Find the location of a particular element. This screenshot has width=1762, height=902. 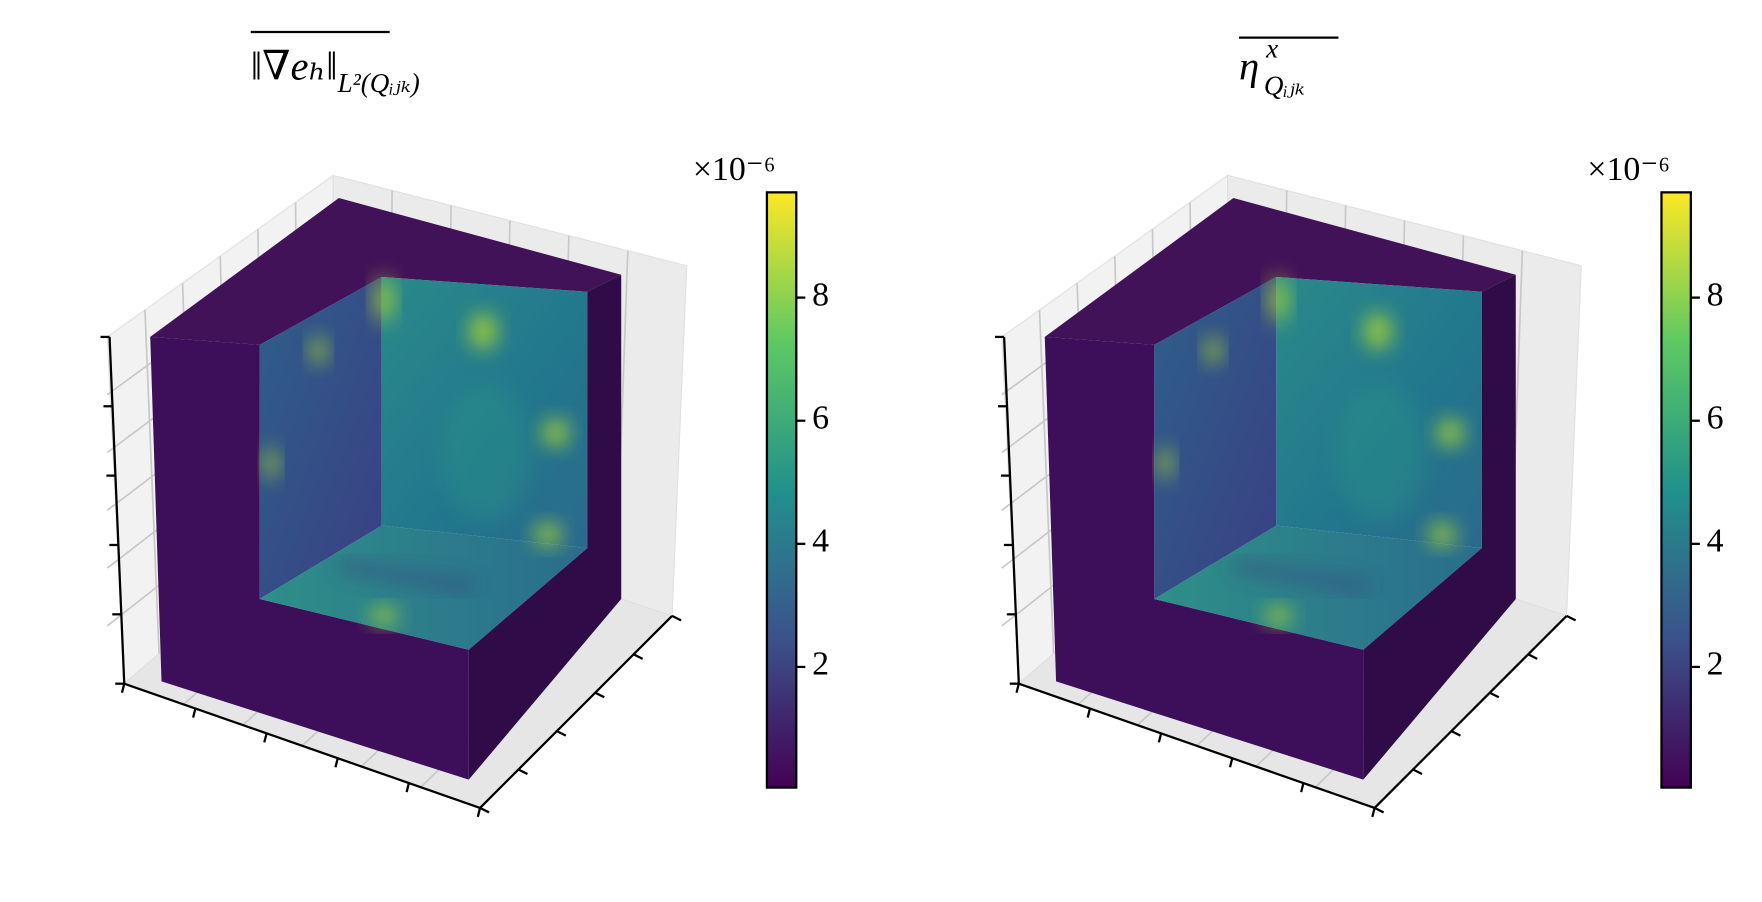

title-superscript: x is located at coordinates (1271, 48).